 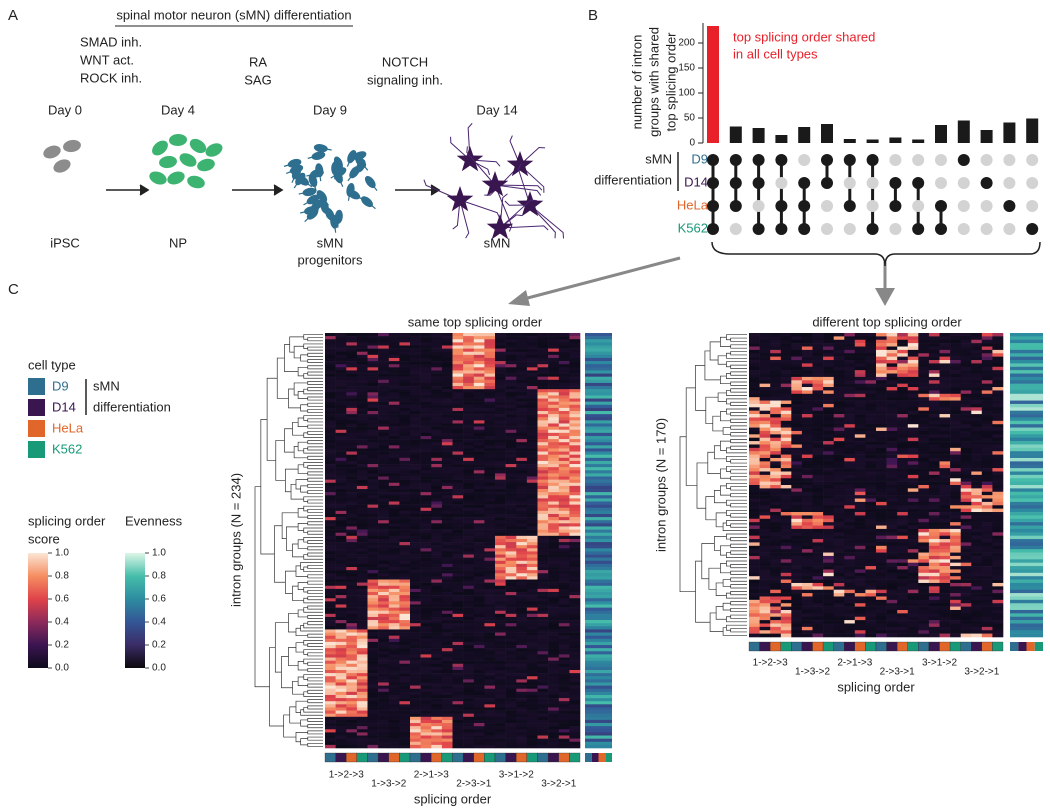 What do you see at coordinates (464, 219) in the screenshot?
I see `neurite` at bounding box center [464, 219].